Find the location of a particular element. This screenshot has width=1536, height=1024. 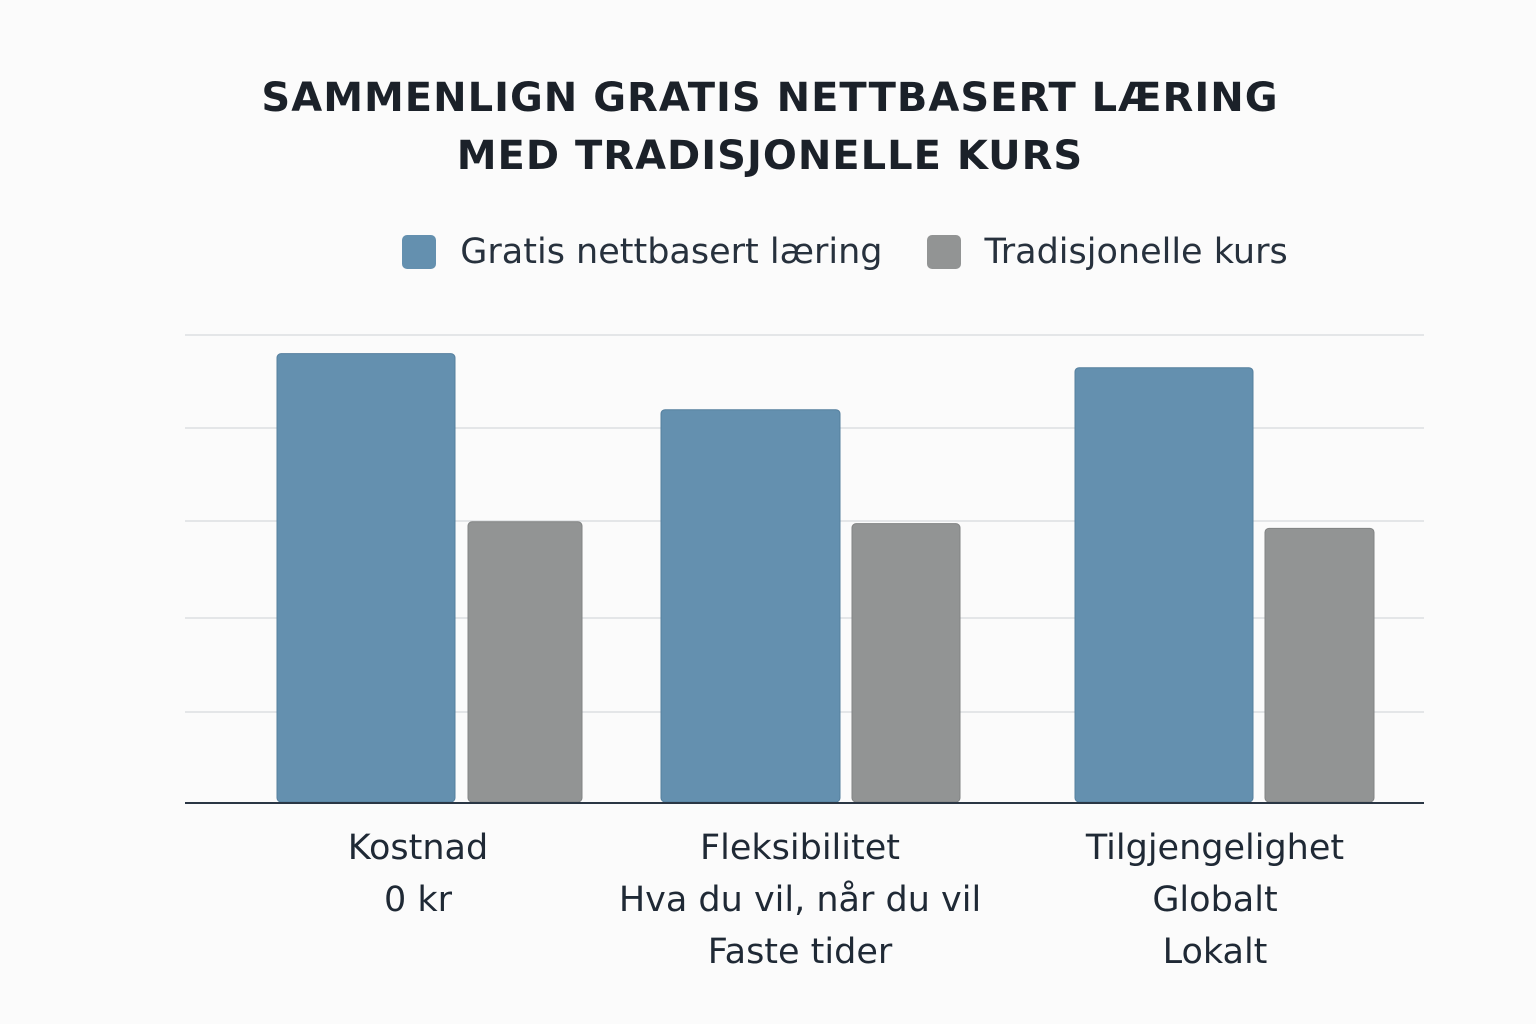

legend-swatch-traditional is located at coordinates (943, 252).